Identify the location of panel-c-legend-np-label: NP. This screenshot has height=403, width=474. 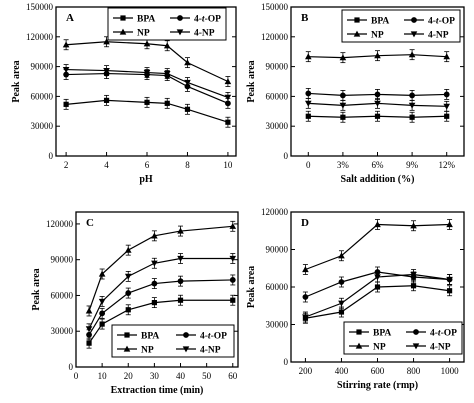
(147, 351).